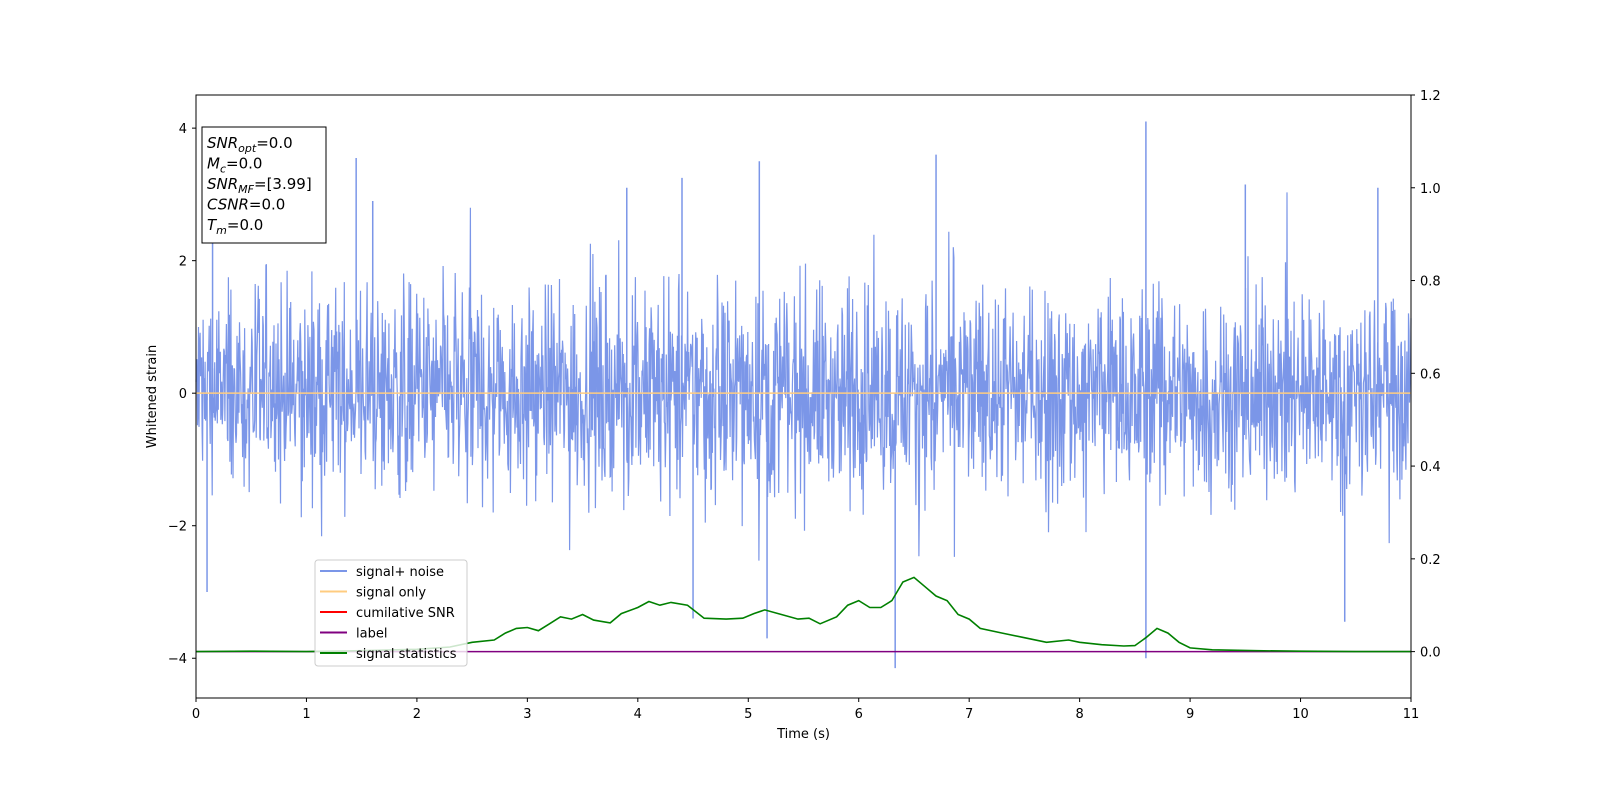  Describe the element at coordinates (859, 714) in the screenshot. I see `x-tick-label: 6` at that location.